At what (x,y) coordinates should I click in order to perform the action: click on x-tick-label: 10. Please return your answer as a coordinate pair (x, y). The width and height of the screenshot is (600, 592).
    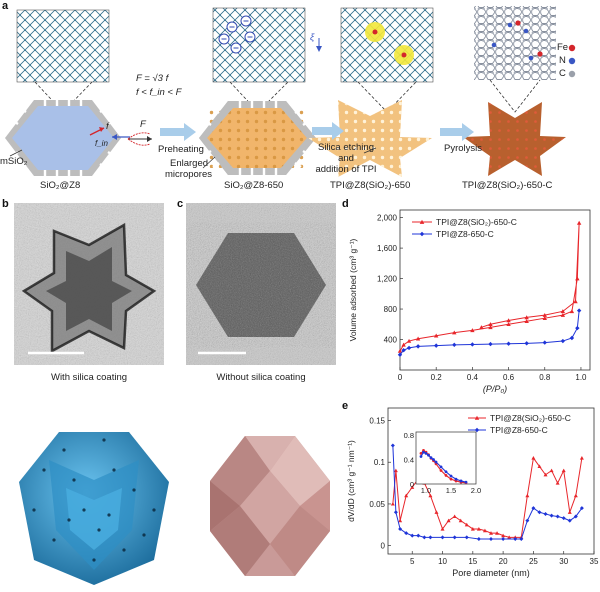
    Looking at the image, I should click on (442, 561).